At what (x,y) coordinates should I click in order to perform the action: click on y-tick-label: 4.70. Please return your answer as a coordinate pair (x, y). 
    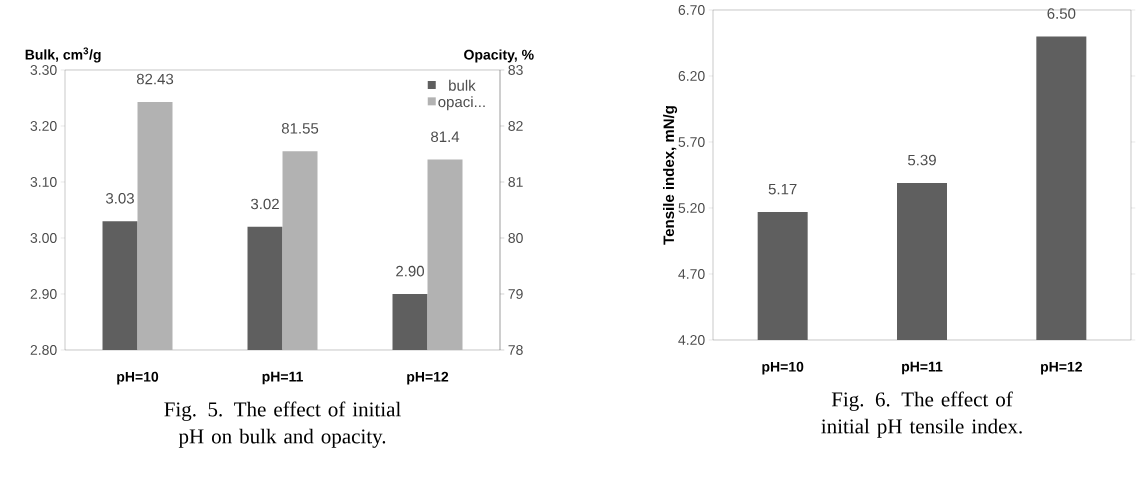
    Looking at the image, I should click on (691, 274).